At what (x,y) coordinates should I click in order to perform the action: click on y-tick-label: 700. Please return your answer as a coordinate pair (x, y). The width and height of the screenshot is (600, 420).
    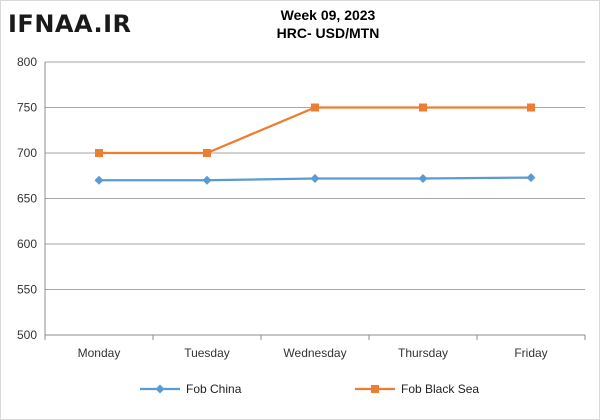
    Looking at the image, I should click on (27, 153).